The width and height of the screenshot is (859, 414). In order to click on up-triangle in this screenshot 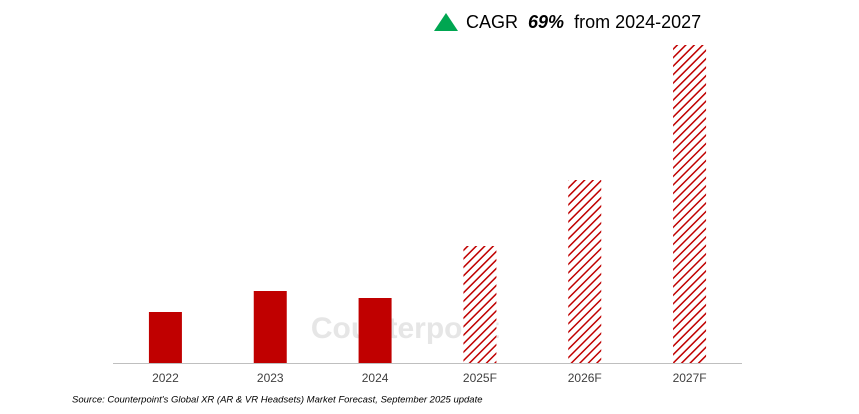, I will do `click(446, 22)`.